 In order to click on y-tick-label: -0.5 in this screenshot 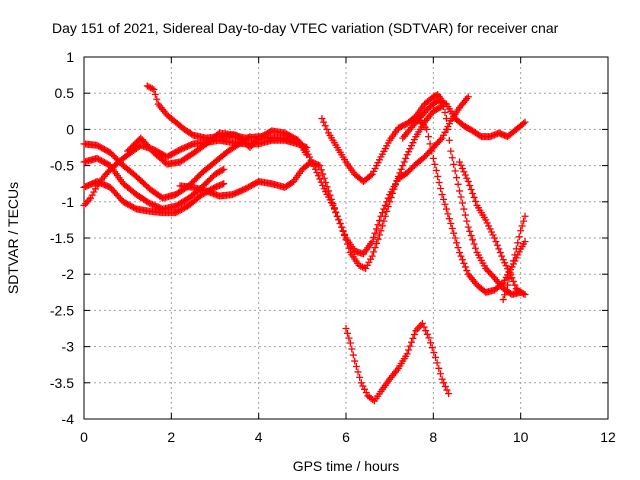, I will do `click(62, 166)`.